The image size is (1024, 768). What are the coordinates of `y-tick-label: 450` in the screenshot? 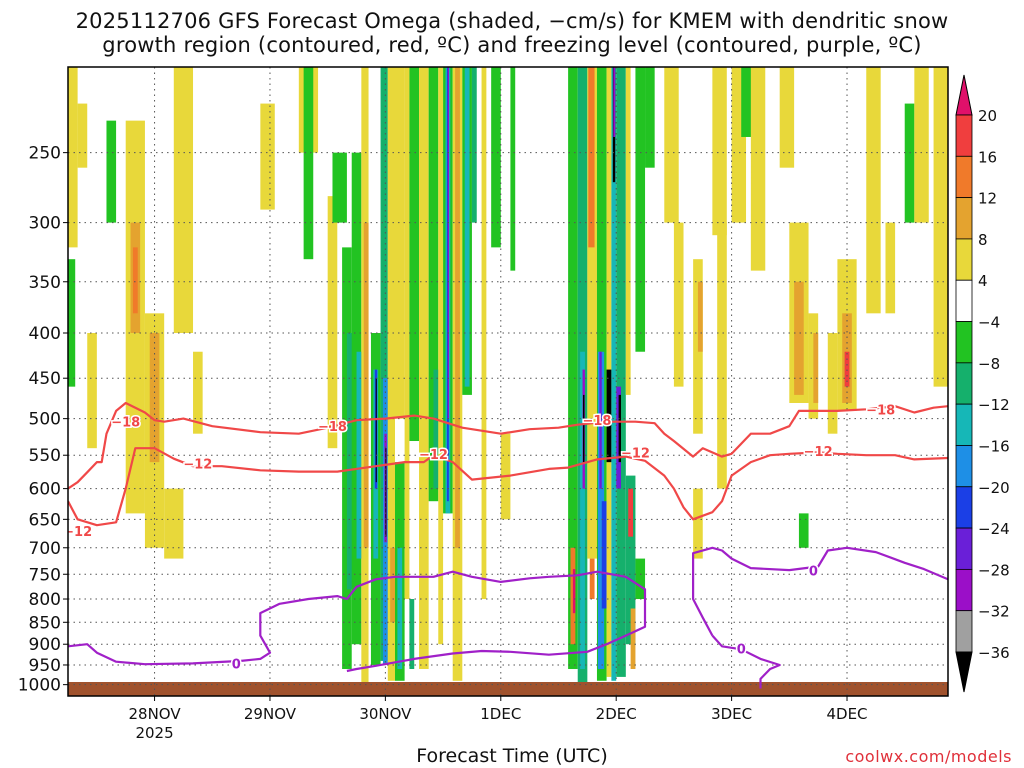 It's located at (45, 379).